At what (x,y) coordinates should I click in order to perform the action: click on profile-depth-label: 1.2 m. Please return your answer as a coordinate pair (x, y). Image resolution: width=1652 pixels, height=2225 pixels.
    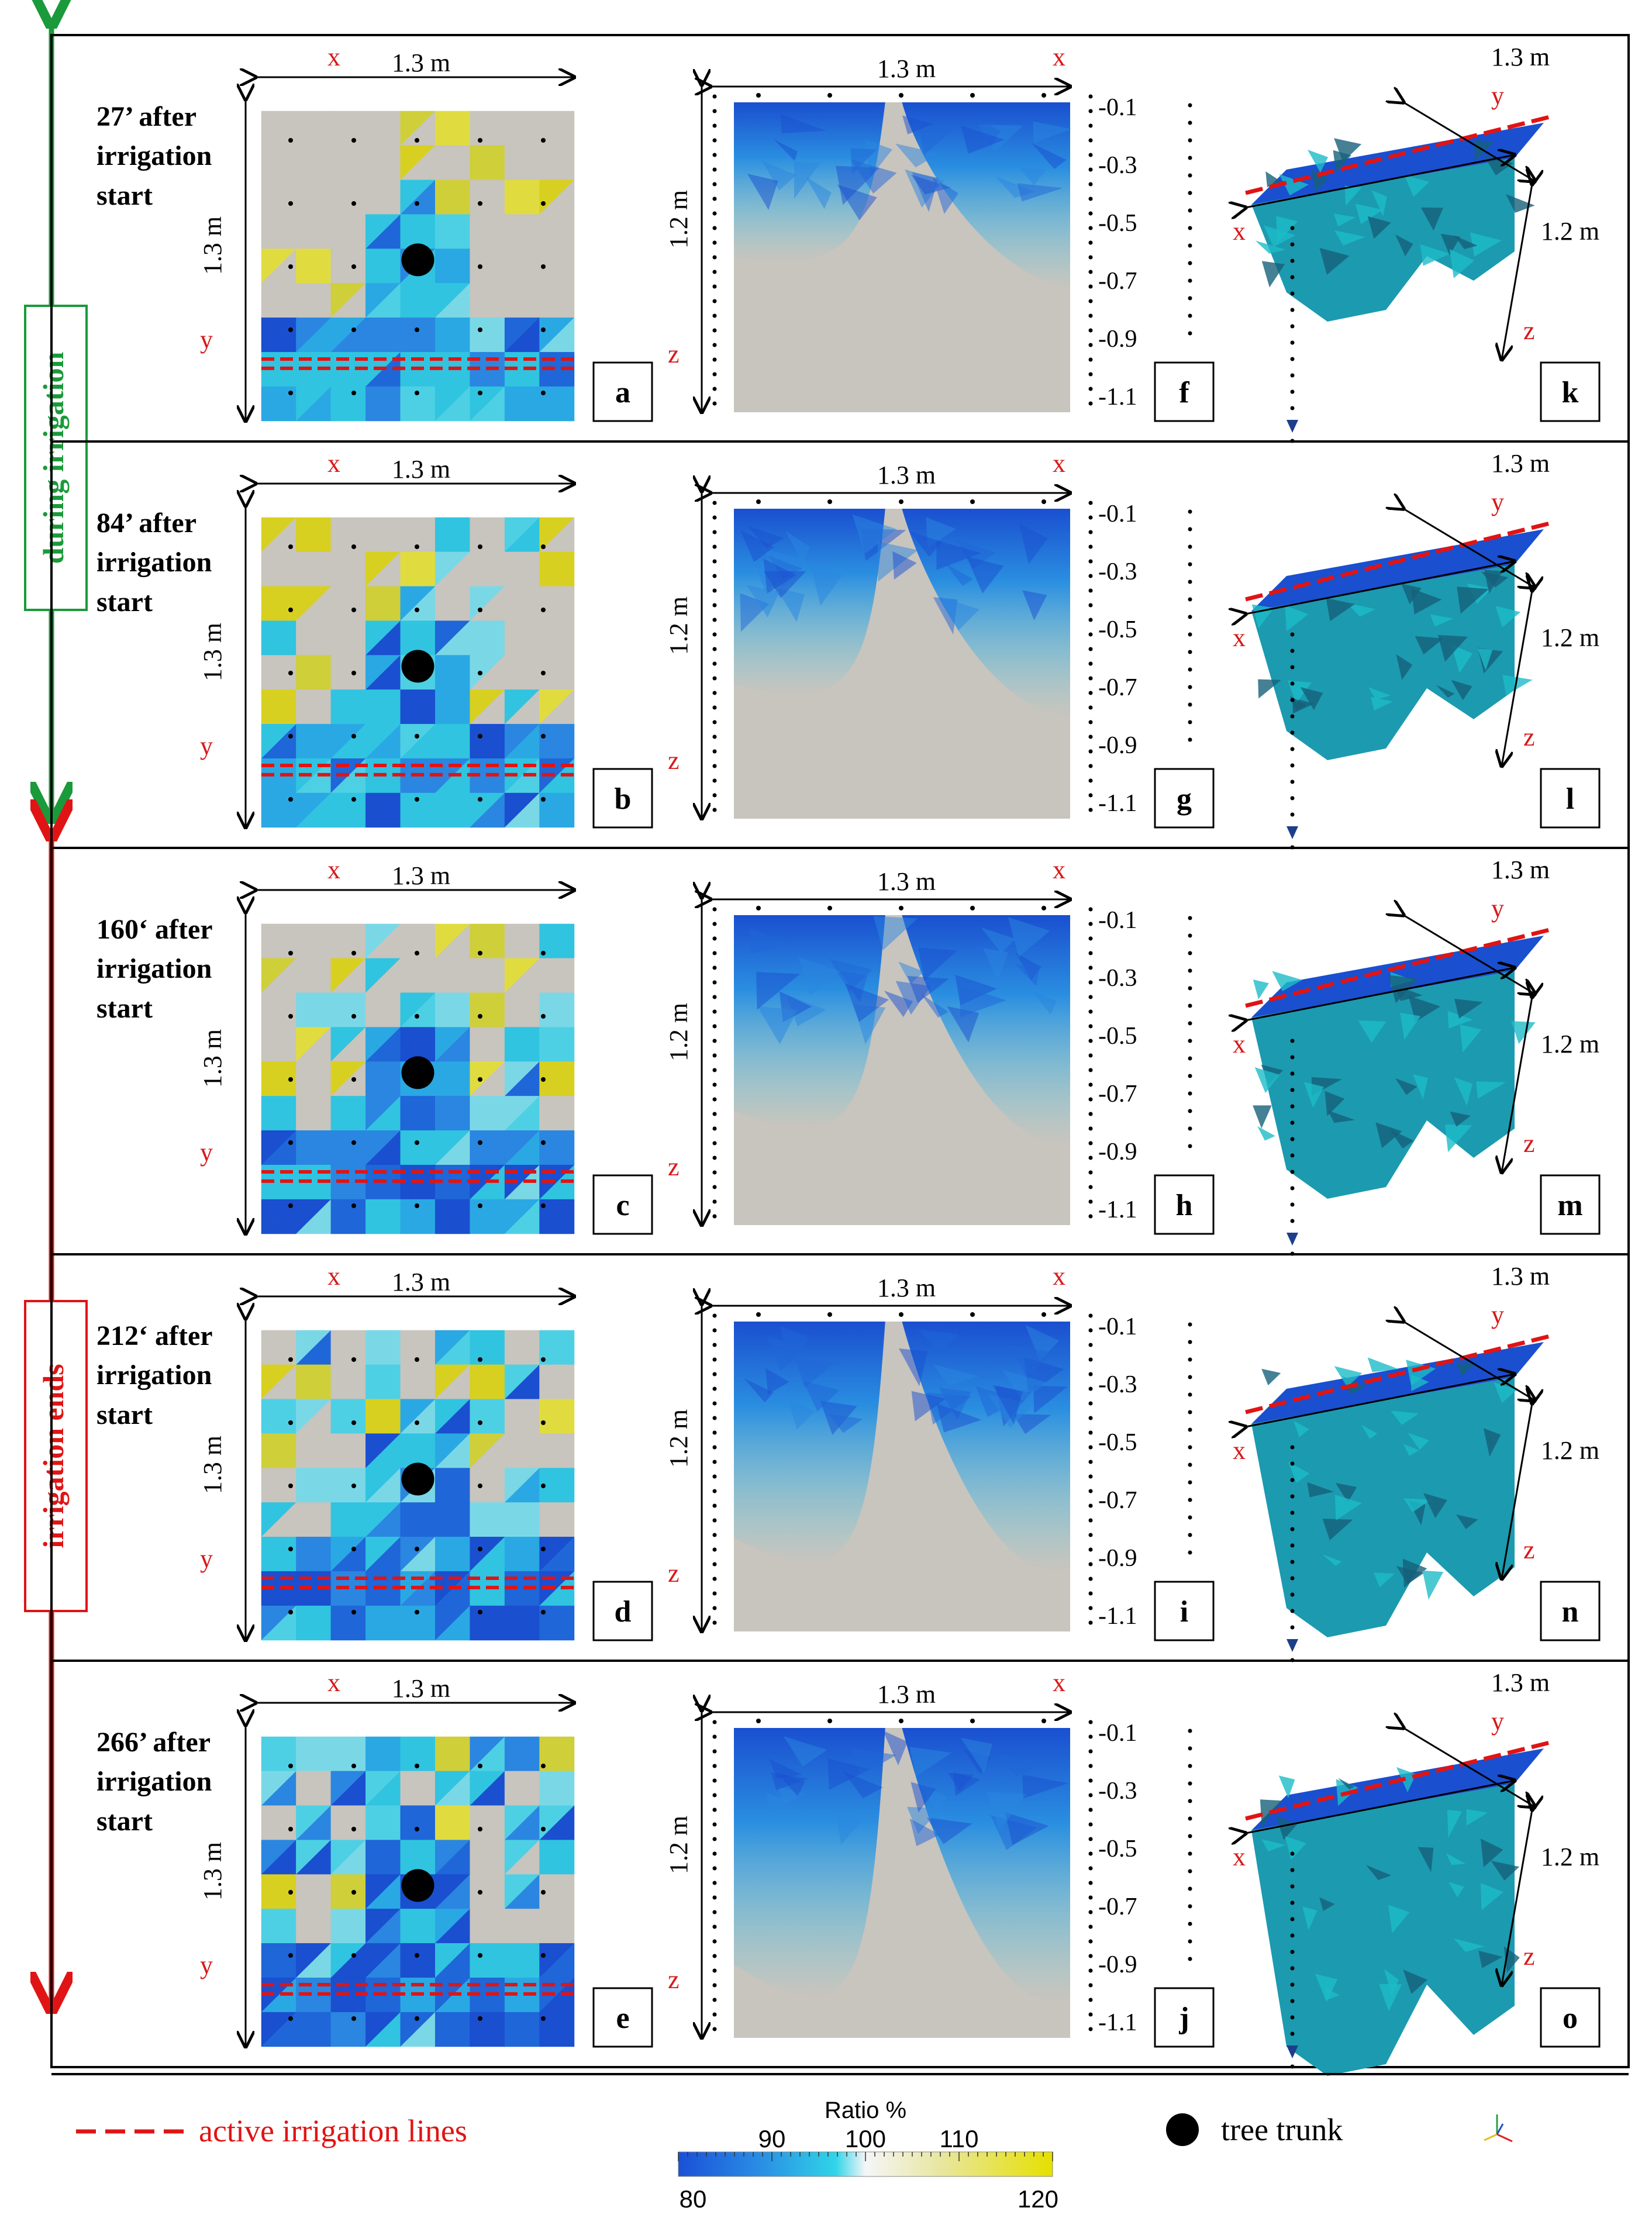
    Looking at the image, I should click on (678, 1032).